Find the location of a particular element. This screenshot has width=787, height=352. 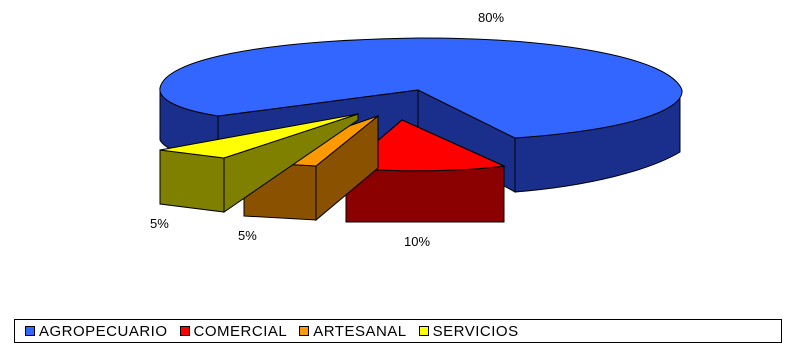

data-label-artesanal: 5% is located at coordinates (247, 235).